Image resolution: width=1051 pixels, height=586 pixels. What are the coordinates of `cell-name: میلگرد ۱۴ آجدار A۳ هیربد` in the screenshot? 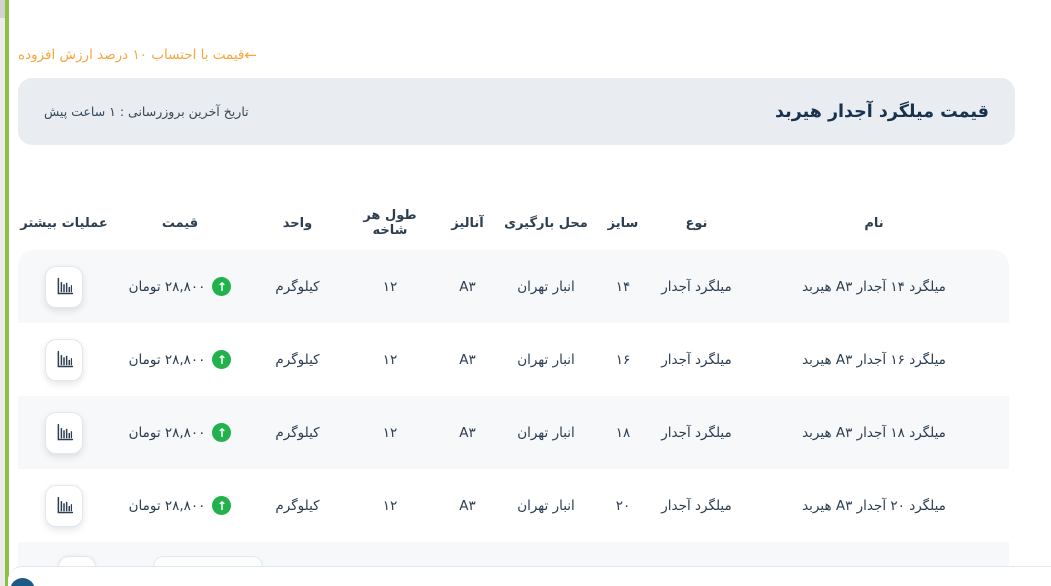 It's located at (874, 286).